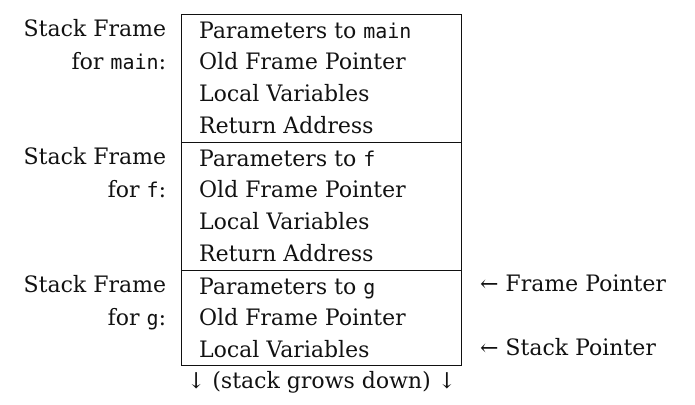  I want to click on function-name-f: f, so click(152, 190).